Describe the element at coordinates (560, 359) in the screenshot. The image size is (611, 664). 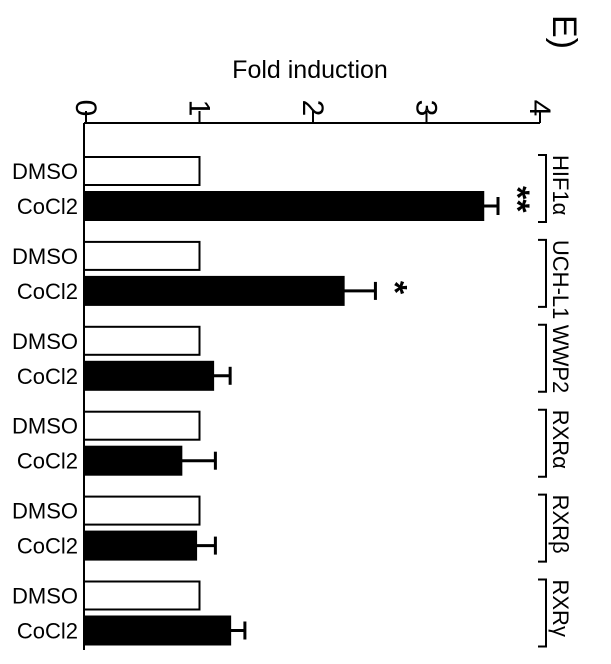
I see `group-label: WWP2` at that location.